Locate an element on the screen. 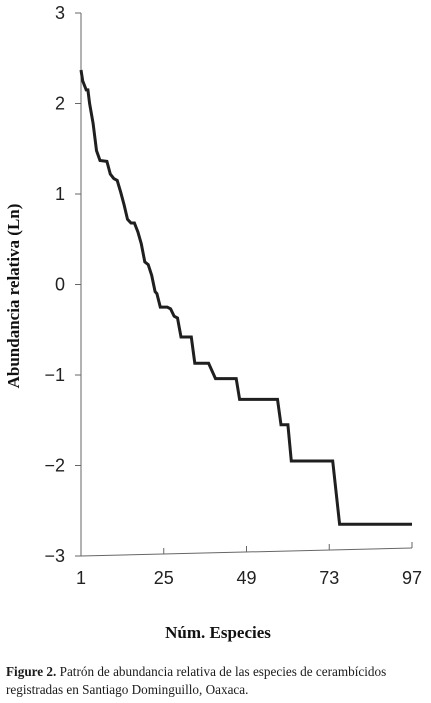  x-axis-title: Núm. Especies is located at coordinates (218, 632).